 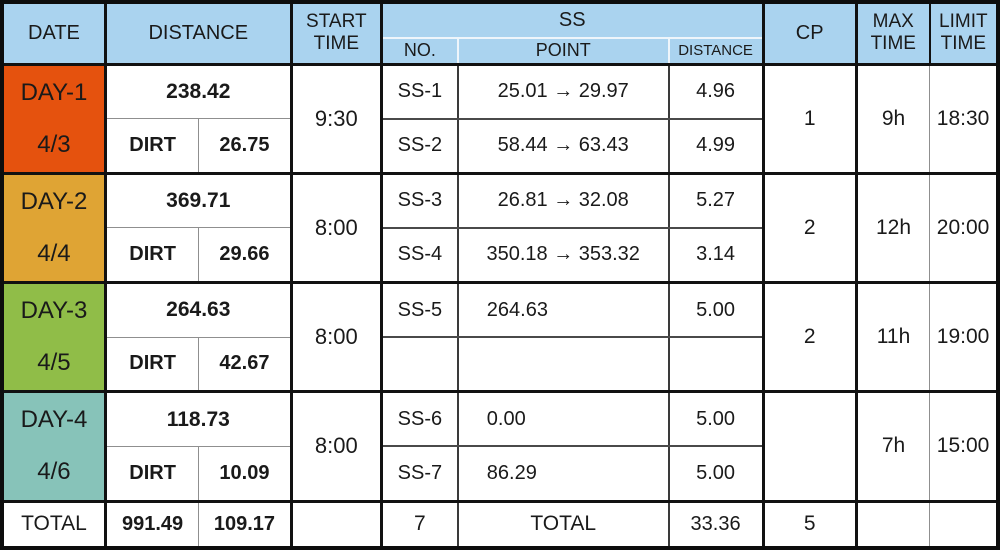 What do you see at coordinates (245, 255) in the screenshot?
I see `dirt-distance: 29.66` at bounding box center [245, 255].